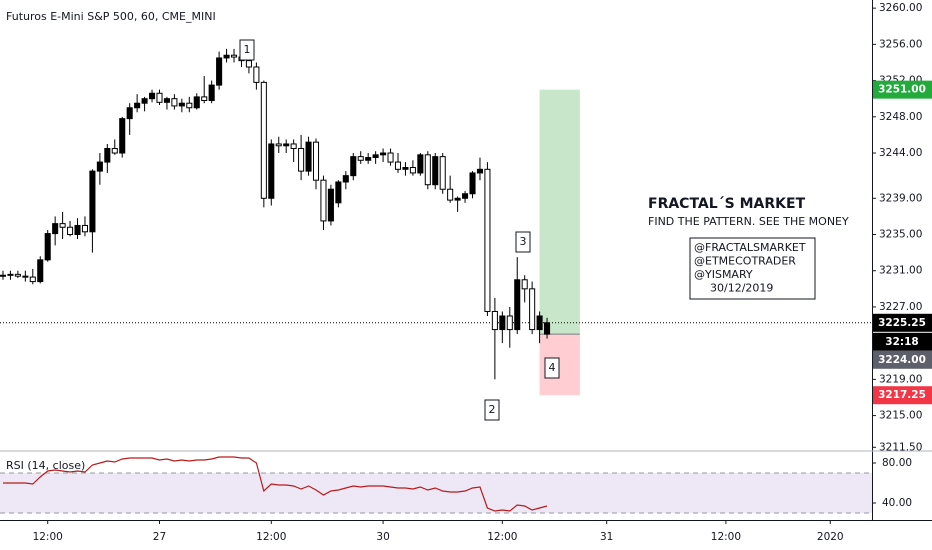  I want to click on rsi-line, so click(275, 484).